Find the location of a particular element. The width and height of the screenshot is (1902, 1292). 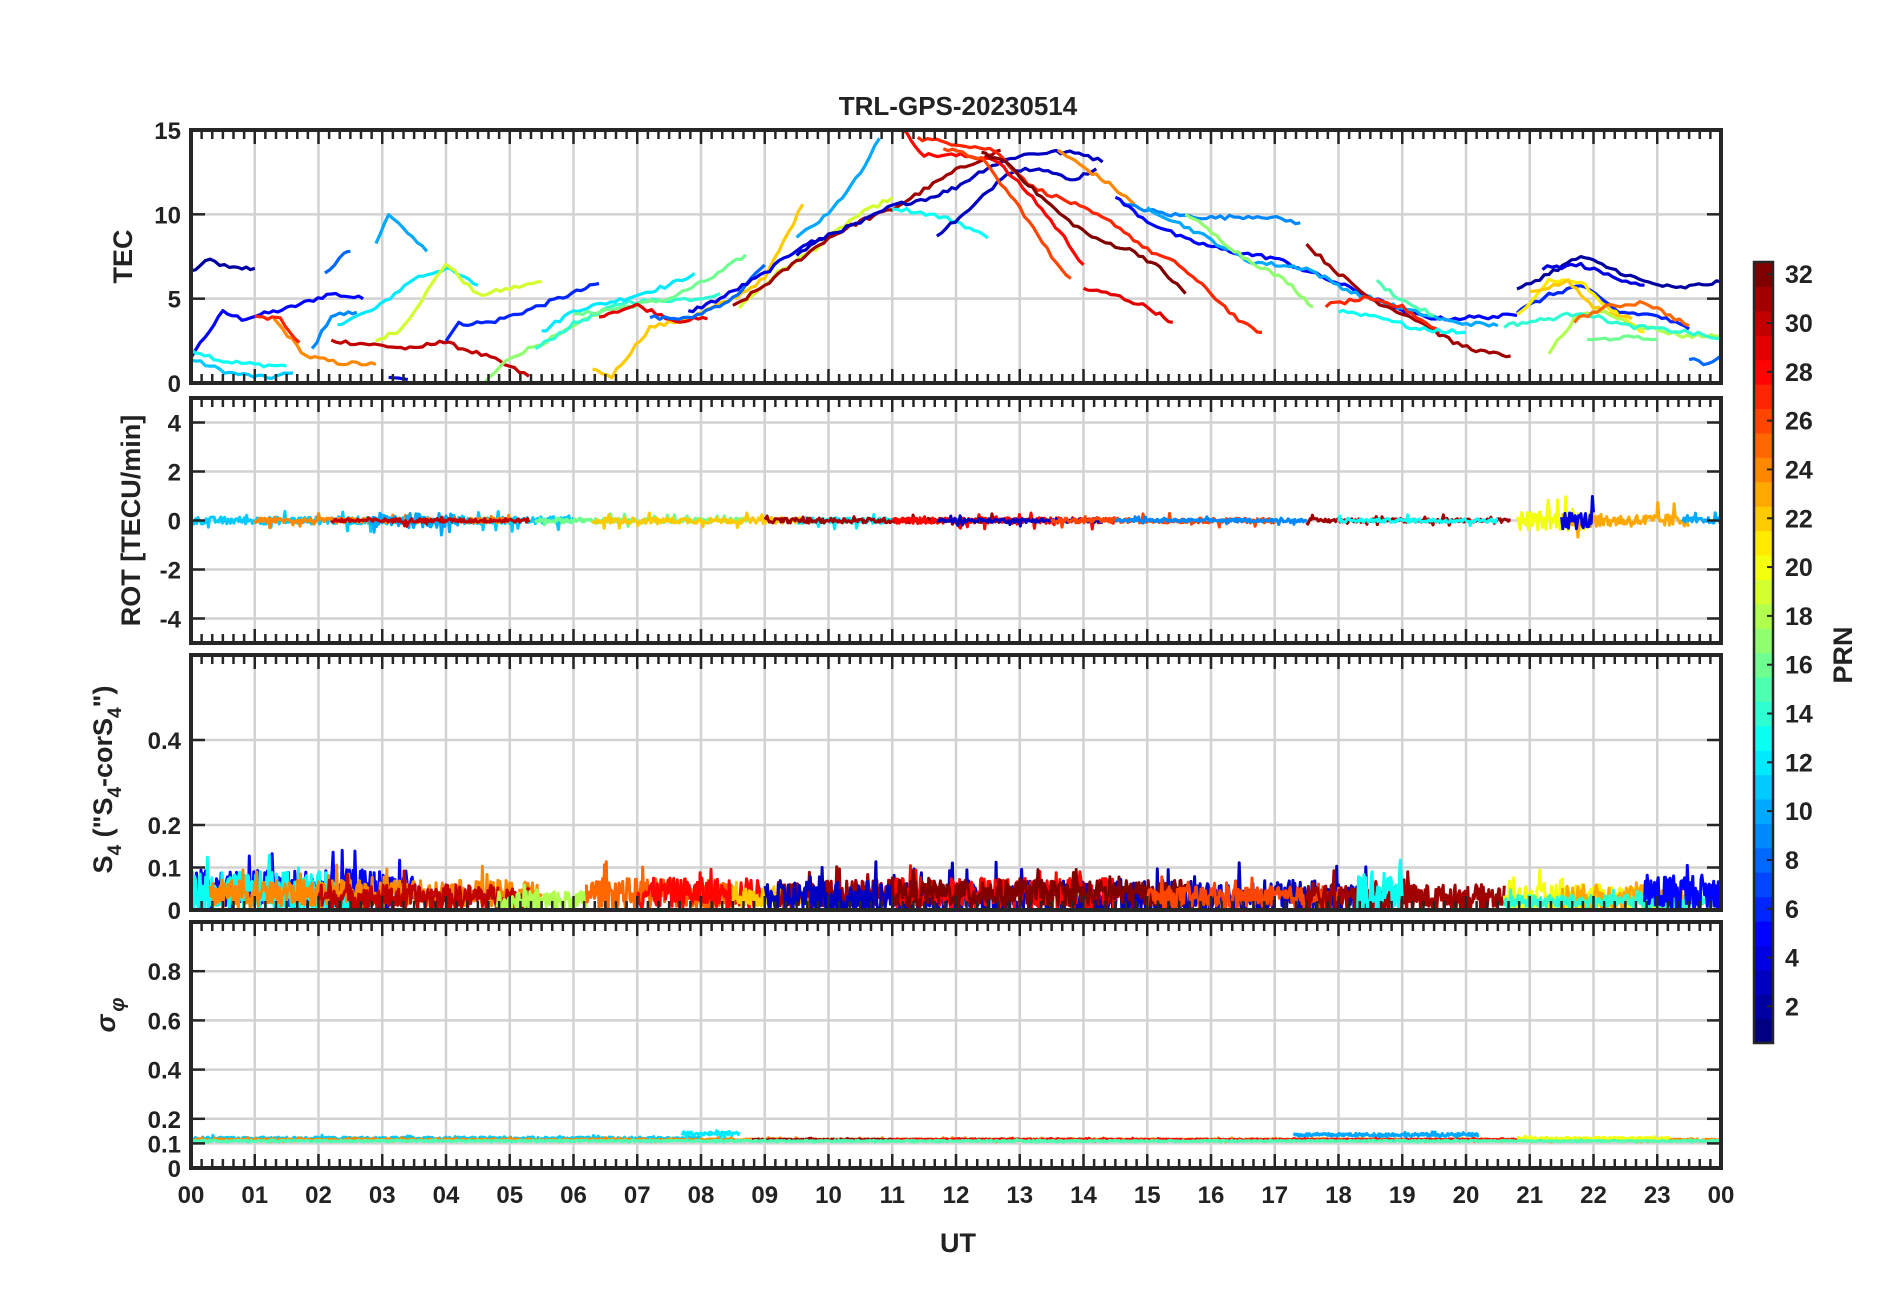

y-tick-label: 5 is located at coordinates (174, 300).